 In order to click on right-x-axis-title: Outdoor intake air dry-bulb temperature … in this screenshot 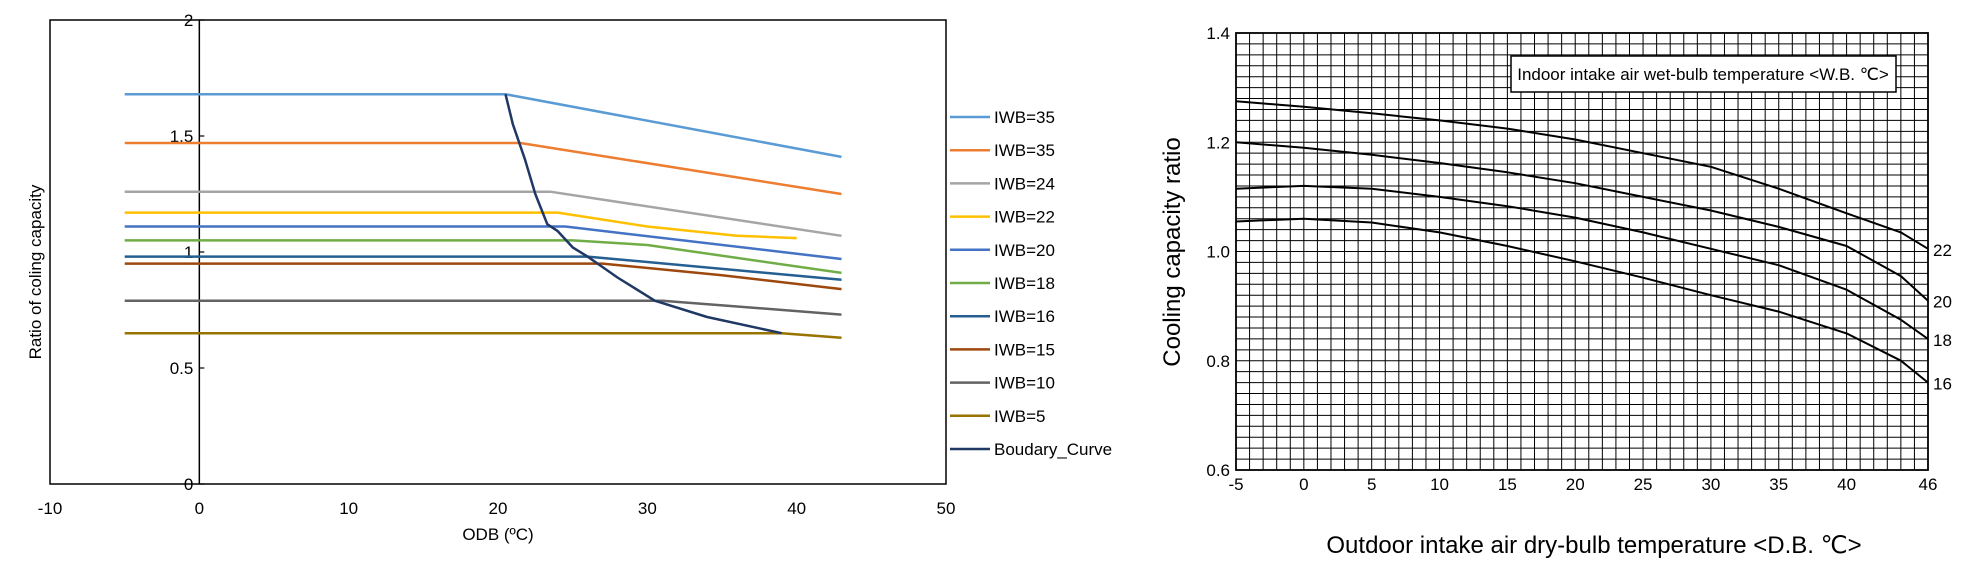, I will do `click(1593, 545)`.